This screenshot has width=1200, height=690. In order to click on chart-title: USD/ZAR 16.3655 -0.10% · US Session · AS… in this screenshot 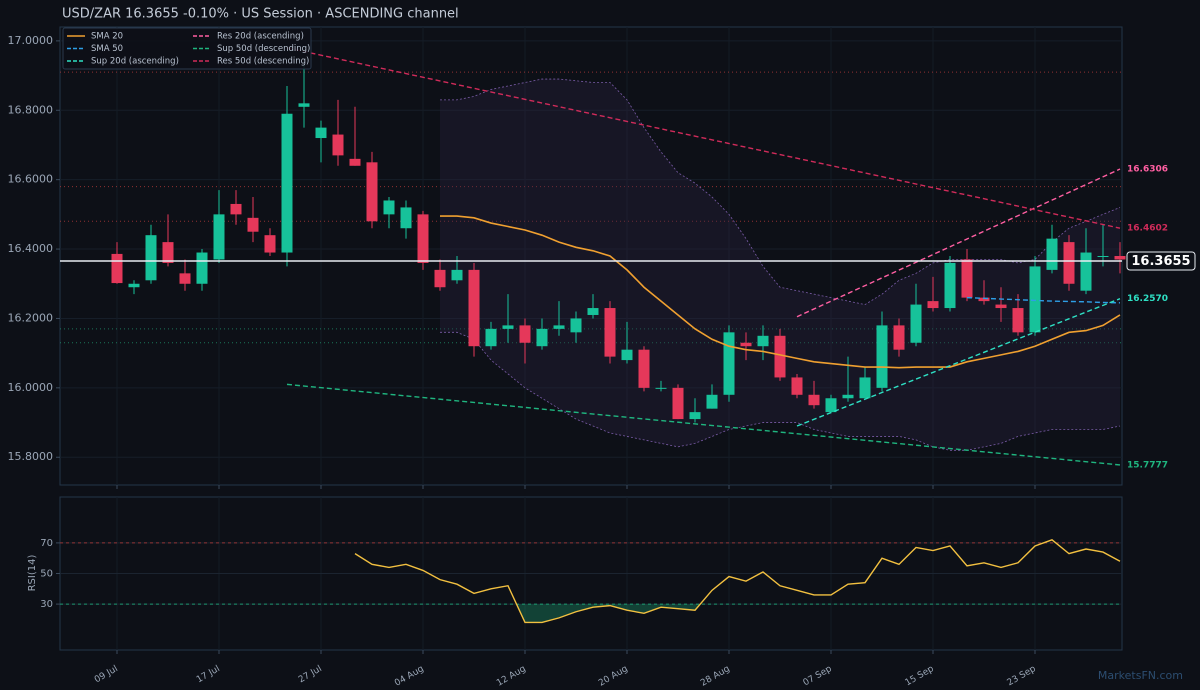, I will do `click(260, 14)`.